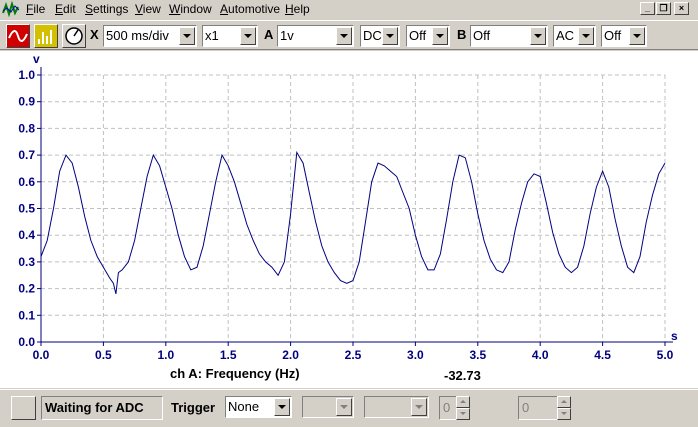 The height and width of the screenshot is (427, 698). I want to click on x-tick-label: 5.0, so click(665, 355).